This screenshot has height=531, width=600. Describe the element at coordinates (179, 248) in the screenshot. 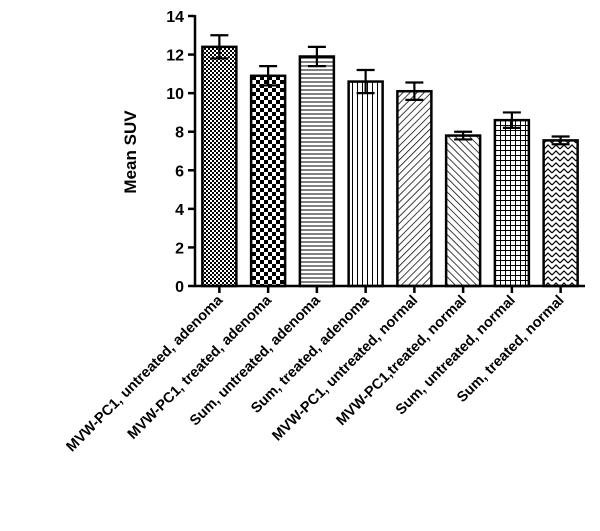

I see `y-tick-label: 2` at that location.